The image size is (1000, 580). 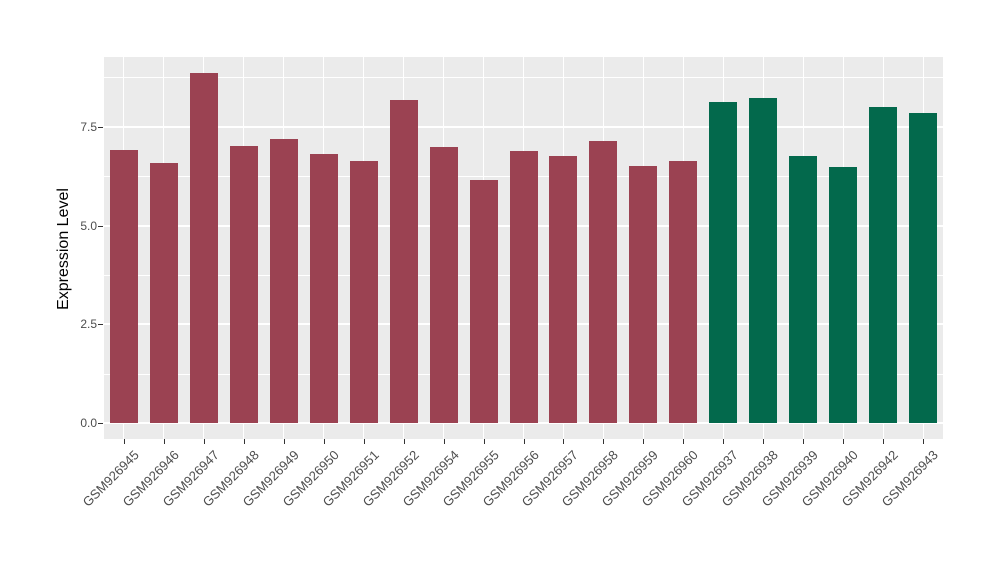 What do you see at coordinates (563, 290) in the screenshot?
I see `bar-GSM926957` at bounding box center [563, 290].